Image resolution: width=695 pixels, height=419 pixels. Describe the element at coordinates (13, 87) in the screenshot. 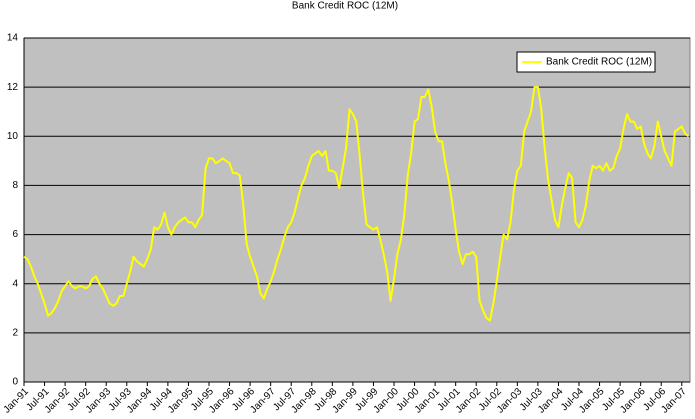

I see `y-tick-label: 12` at that location.